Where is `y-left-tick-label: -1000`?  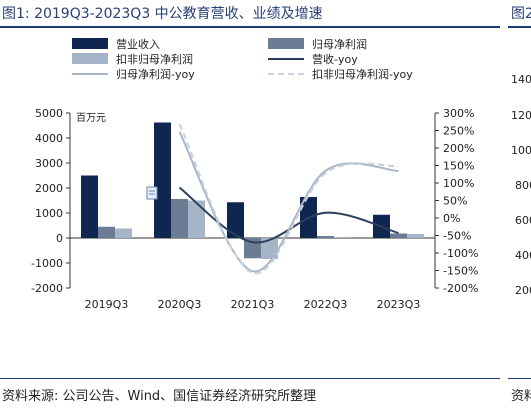
y-left-tick-label: -1000 is located at coordinates (47, 263).